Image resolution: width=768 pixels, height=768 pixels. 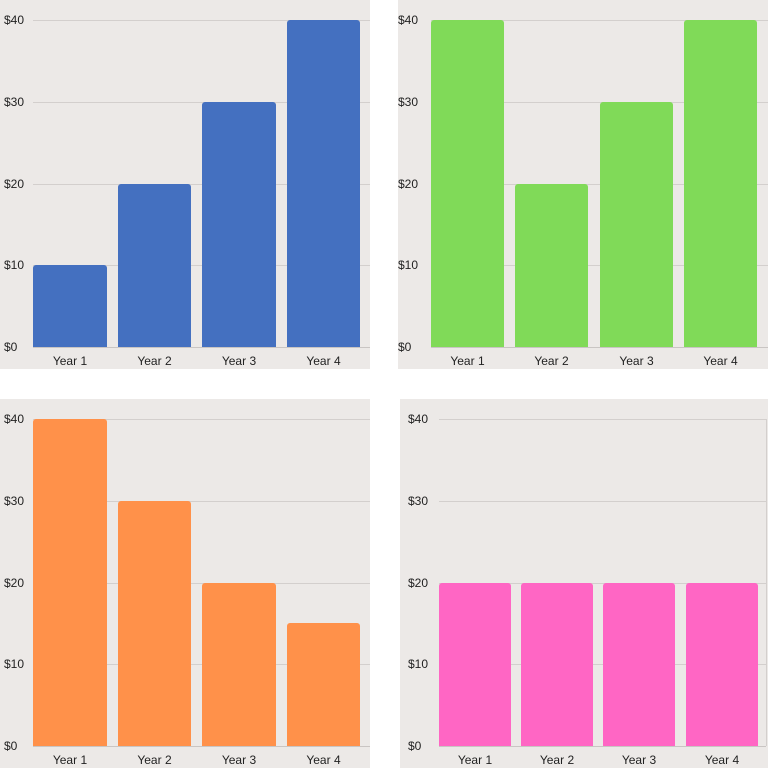 What do you see at coordinates (766, 582) in the screenshot?
I see `plot-right-border` at bounding box center [766, 582].